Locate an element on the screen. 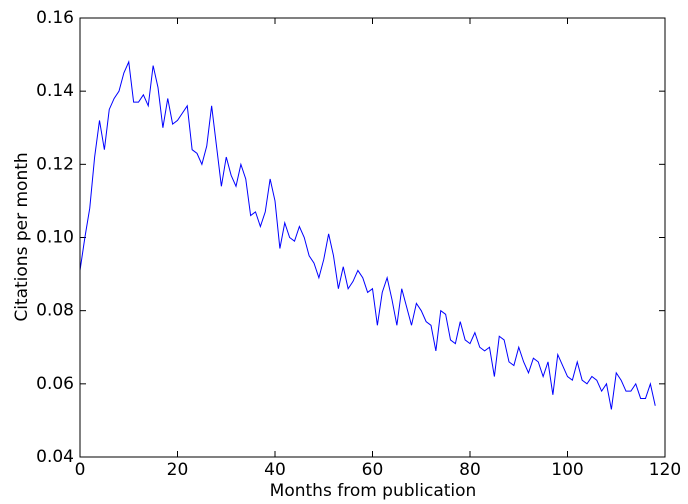 The width and height of the screenshot is (688, 504). x-tick-label: 40 is located at coordinates (275, 470).